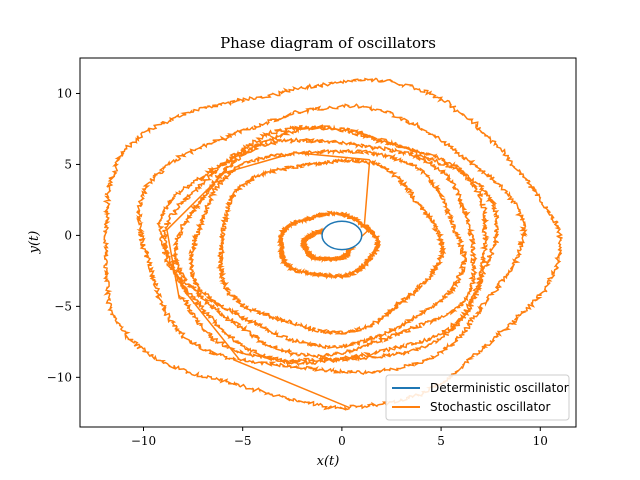  I want to click on y-tick-label: −5, so click(63, 306).